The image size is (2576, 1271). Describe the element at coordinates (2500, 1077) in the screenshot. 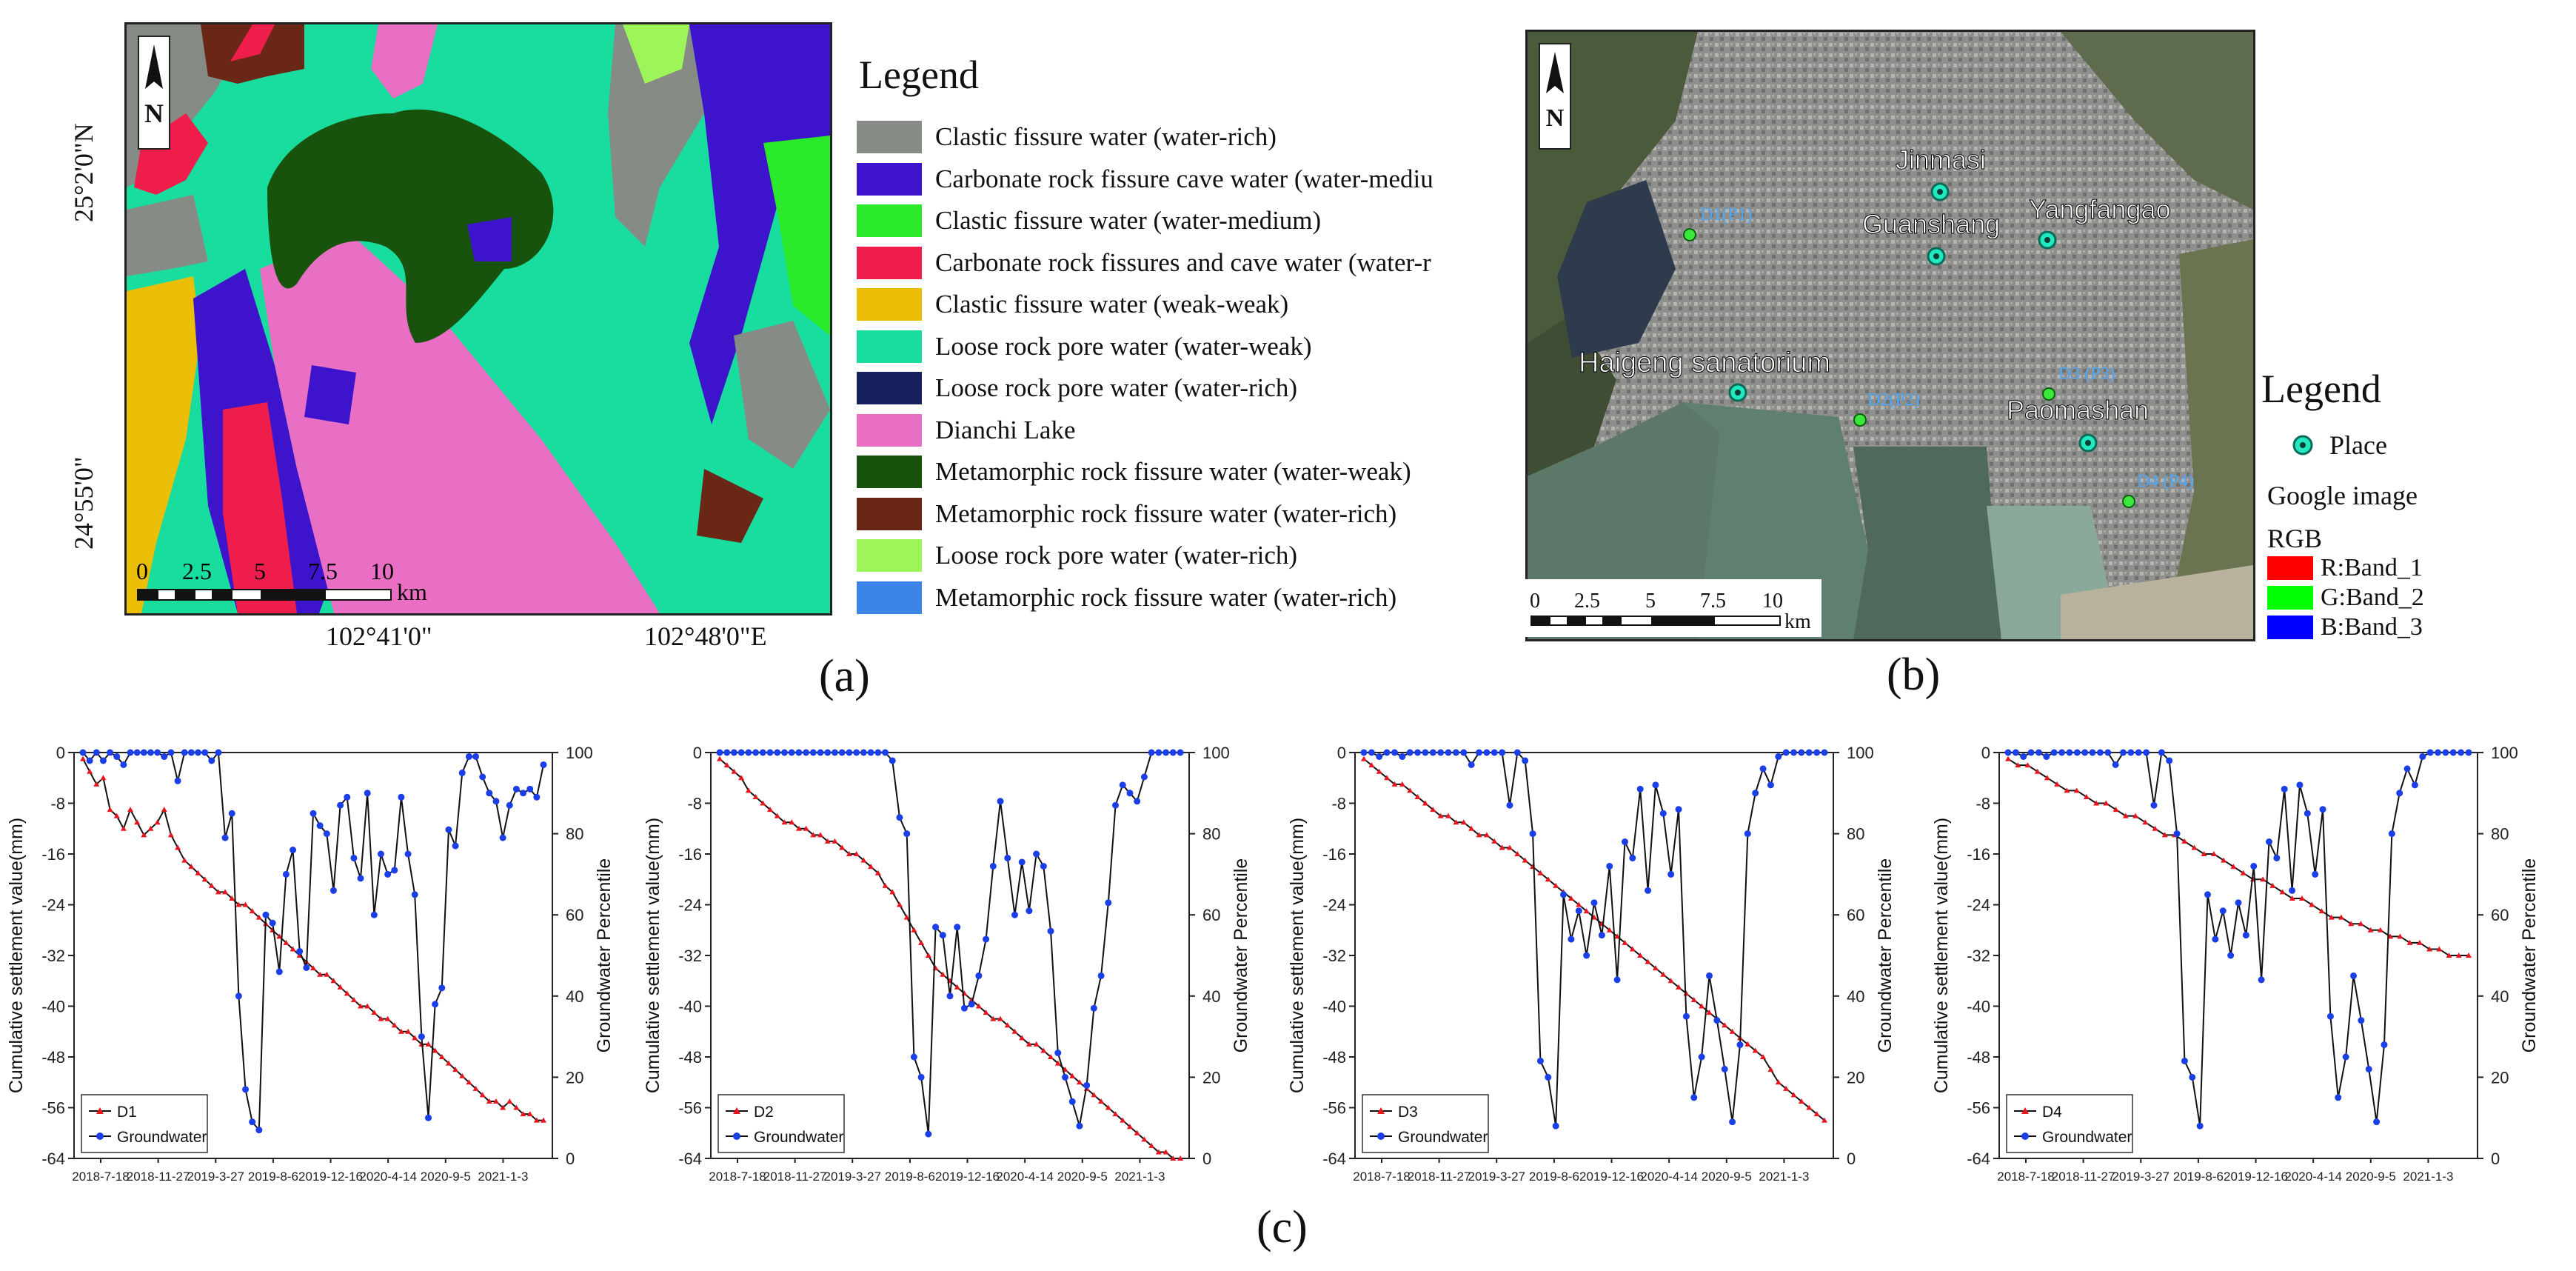

I see `y2-tick-label: 20` at that location.